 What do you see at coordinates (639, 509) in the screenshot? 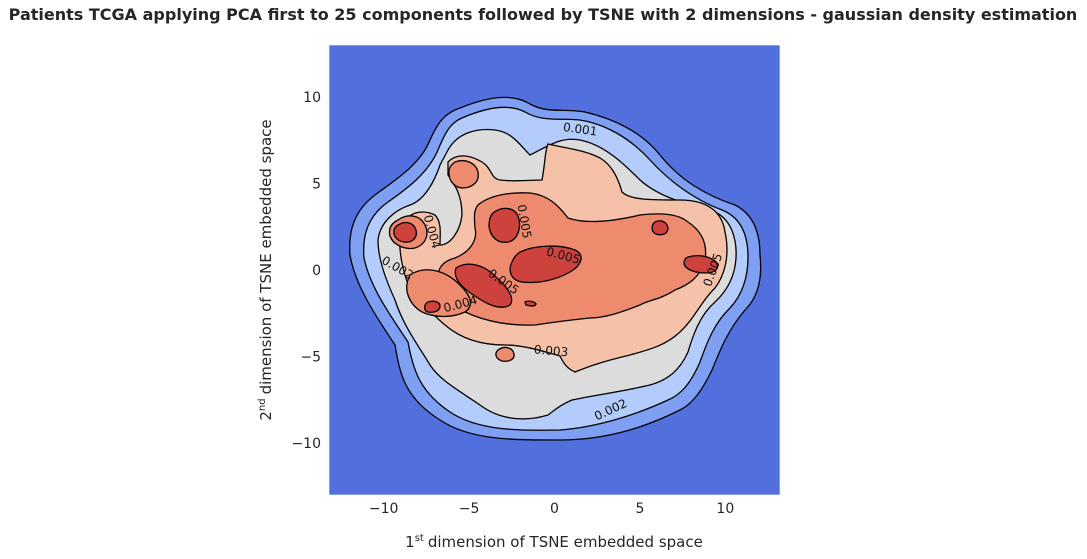
I see `x-tick-label: 5` at bounding box center [639, 509].